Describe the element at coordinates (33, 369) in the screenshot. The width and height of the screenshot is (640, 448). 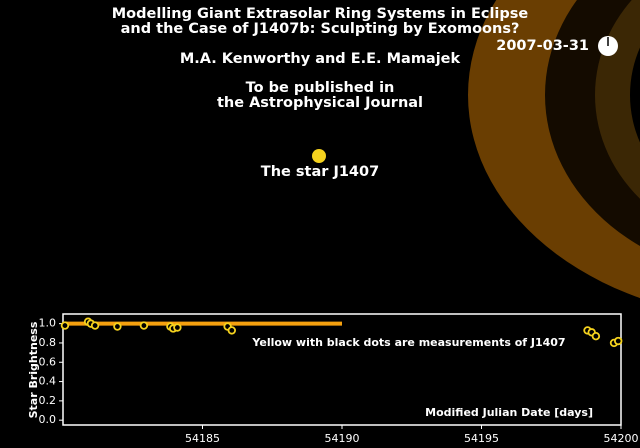
I see `y-axis-label: Star Brightness` at that location.